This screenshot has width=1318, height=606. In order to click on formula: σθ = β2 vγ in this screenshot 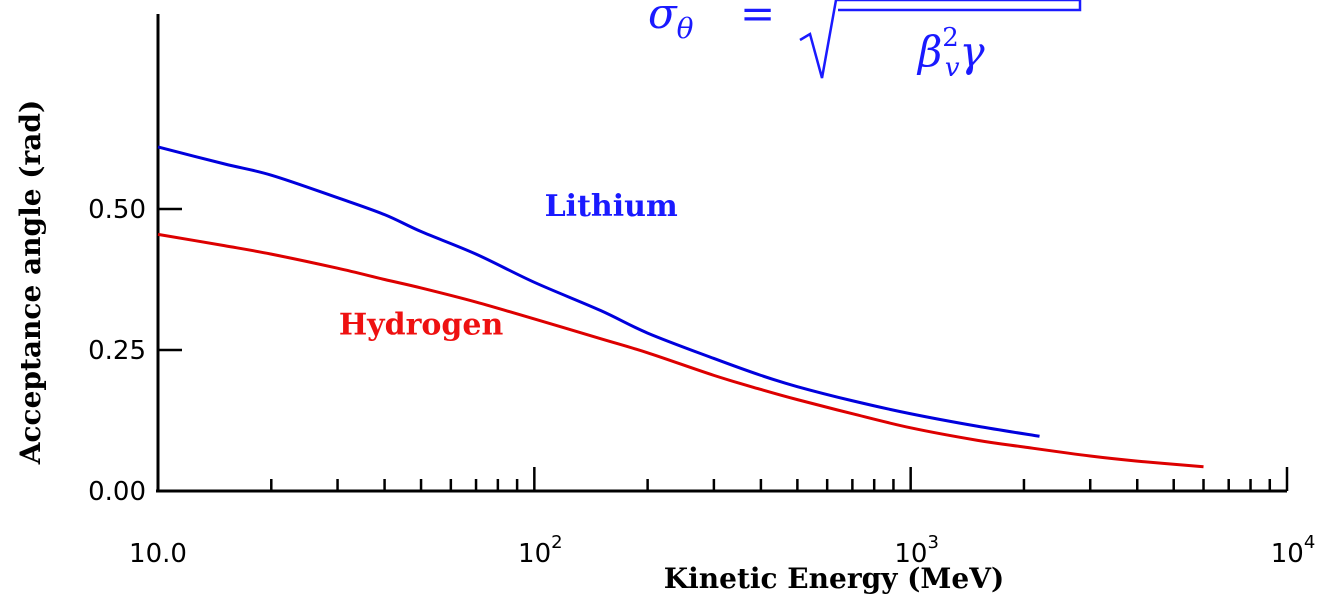, I will do `click(865, 41)`.